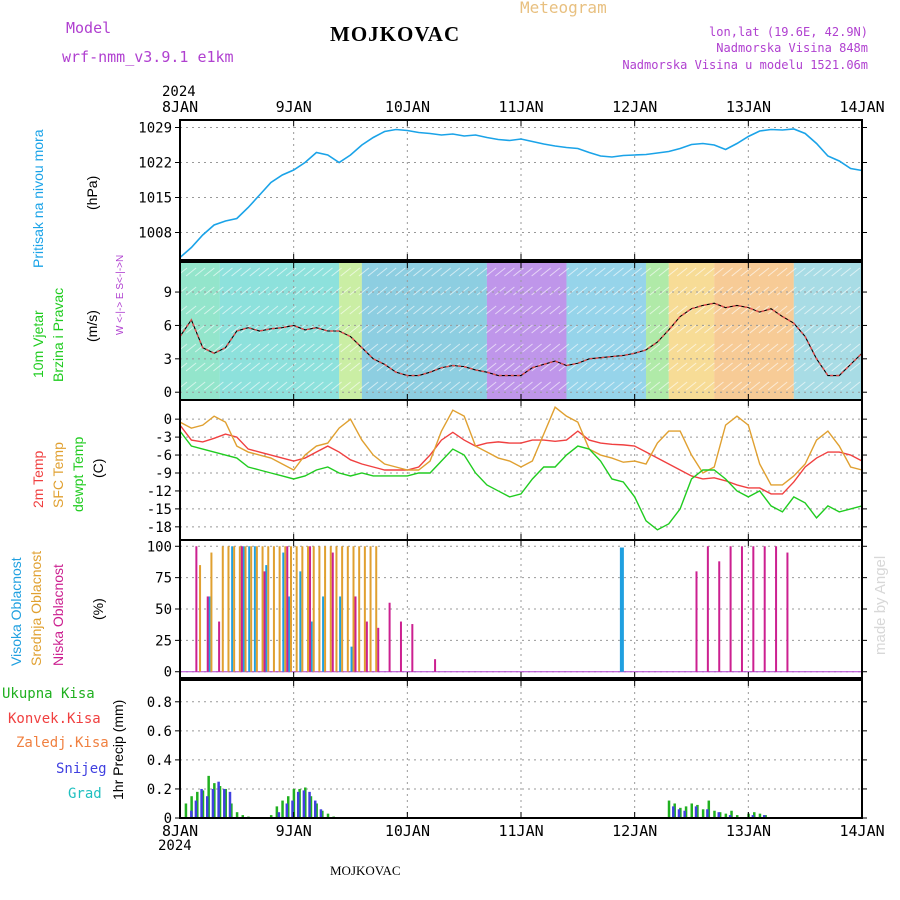 The width and height of the screenshot is (900, 900). Describe the element at coordinates (293, 107) in the screenshot. I see `top-date-label: 9JAN` at that location.